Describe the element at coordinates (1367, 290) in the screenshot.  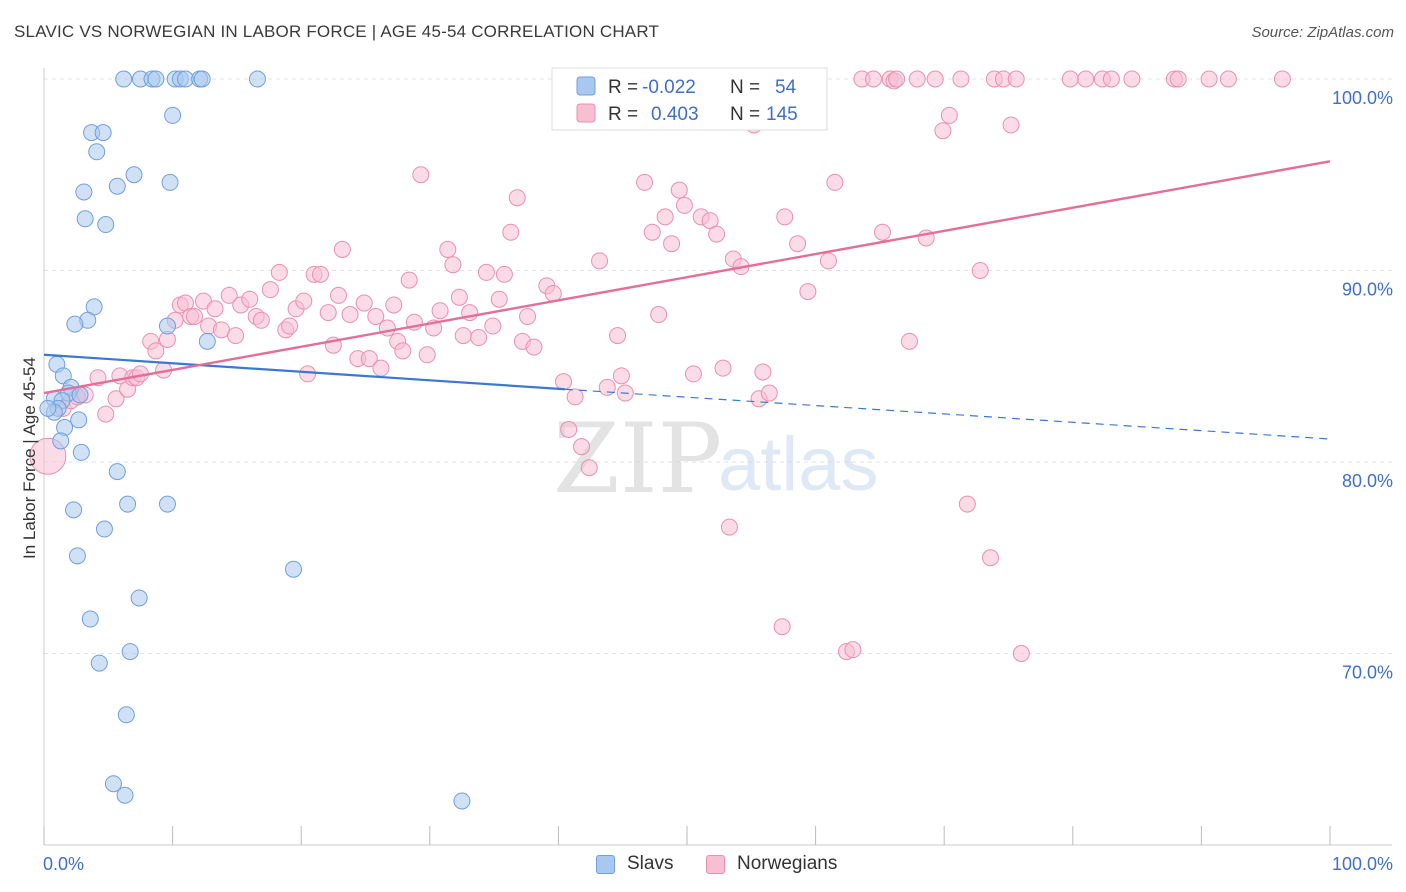
I see `y-tick-label: 90.0%` at that location.